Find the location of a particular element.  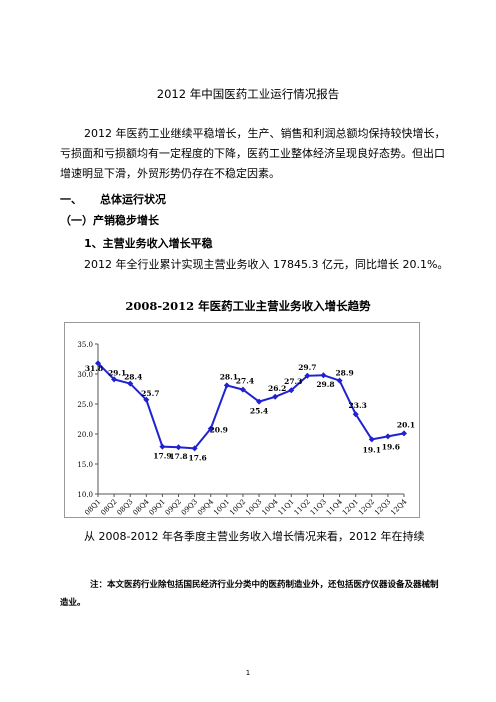

data-label: 27.4 is located at coordinates (245, 381).